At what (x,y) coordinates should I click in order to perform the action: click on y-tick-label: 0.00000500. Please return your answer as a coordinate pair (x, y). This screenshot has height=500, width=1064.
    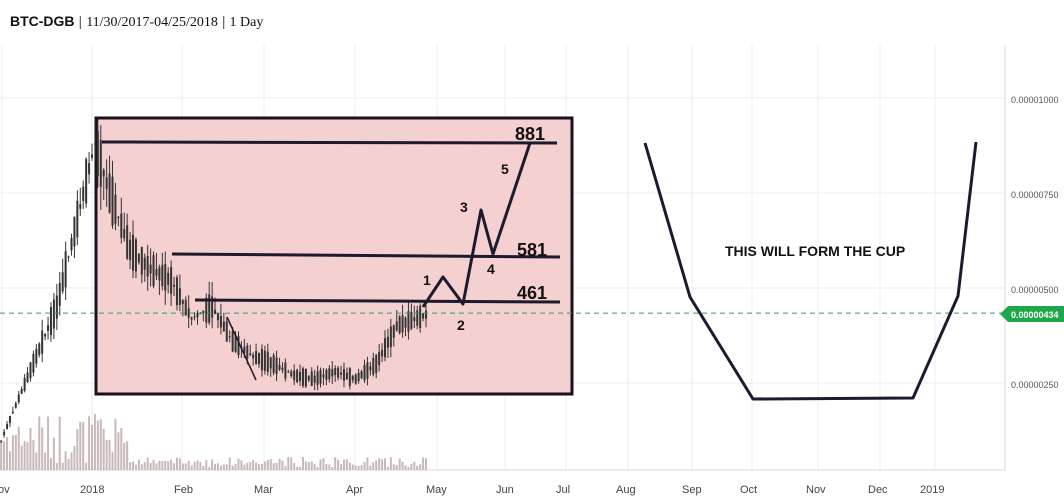
    Looking at the image, I should click on (1035, 290).